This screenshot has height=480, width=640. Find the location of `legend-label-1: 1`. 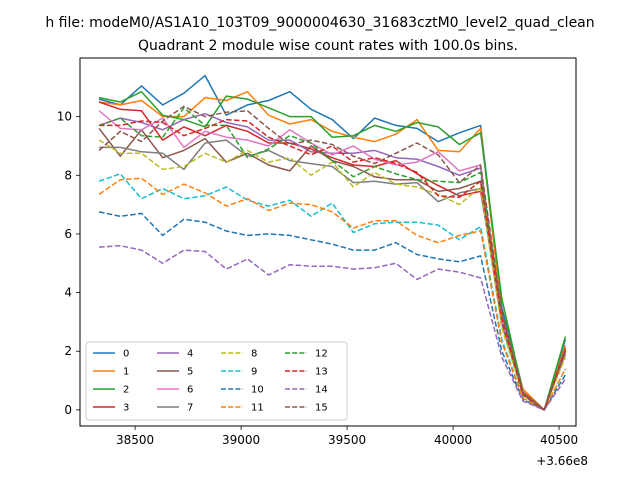

legend-label-1: 1 is located at coordinates (126, 372).